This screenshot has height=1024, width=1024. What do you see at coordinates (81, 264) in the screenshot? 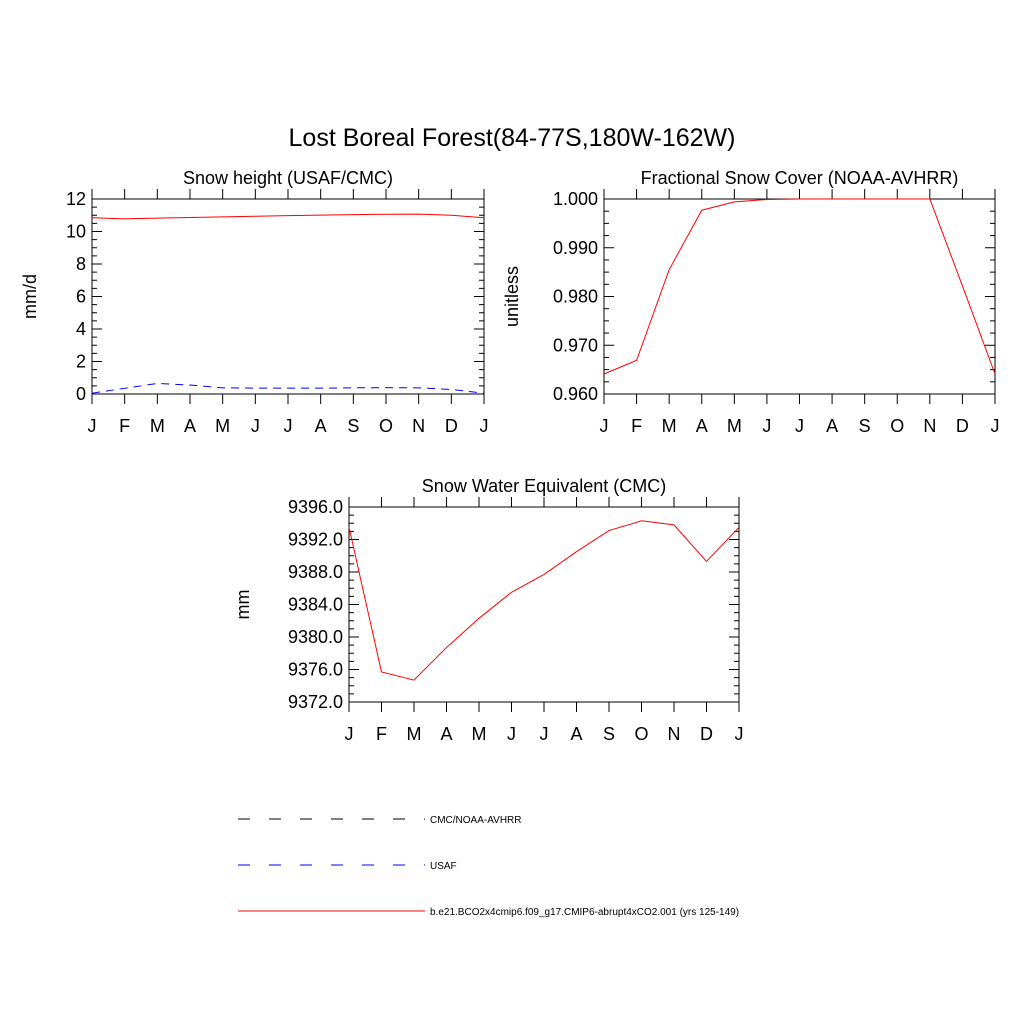
I see `y-tick-label: 8` at bounding box center [81, 264].